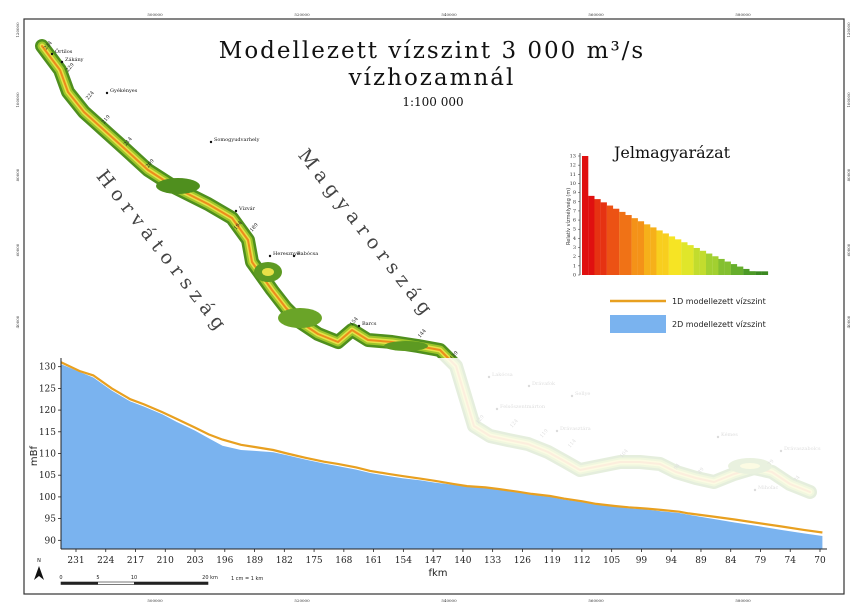 The height and width of the screenshot is (616, 864). I want to click on y-tick-label: 100, so click(47, 498).